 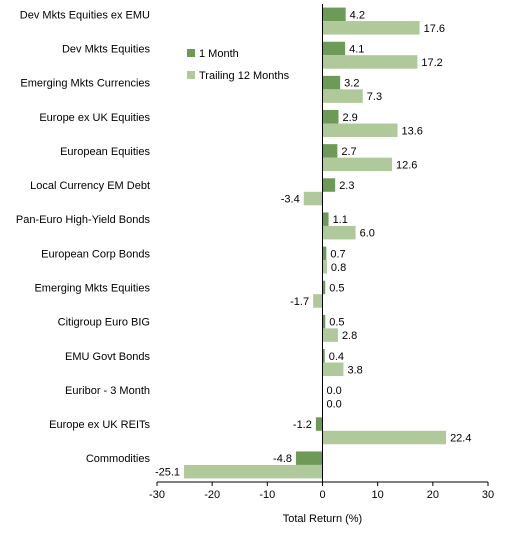 I want to click on x-tick-label: -20, so click(x=212, y=495).